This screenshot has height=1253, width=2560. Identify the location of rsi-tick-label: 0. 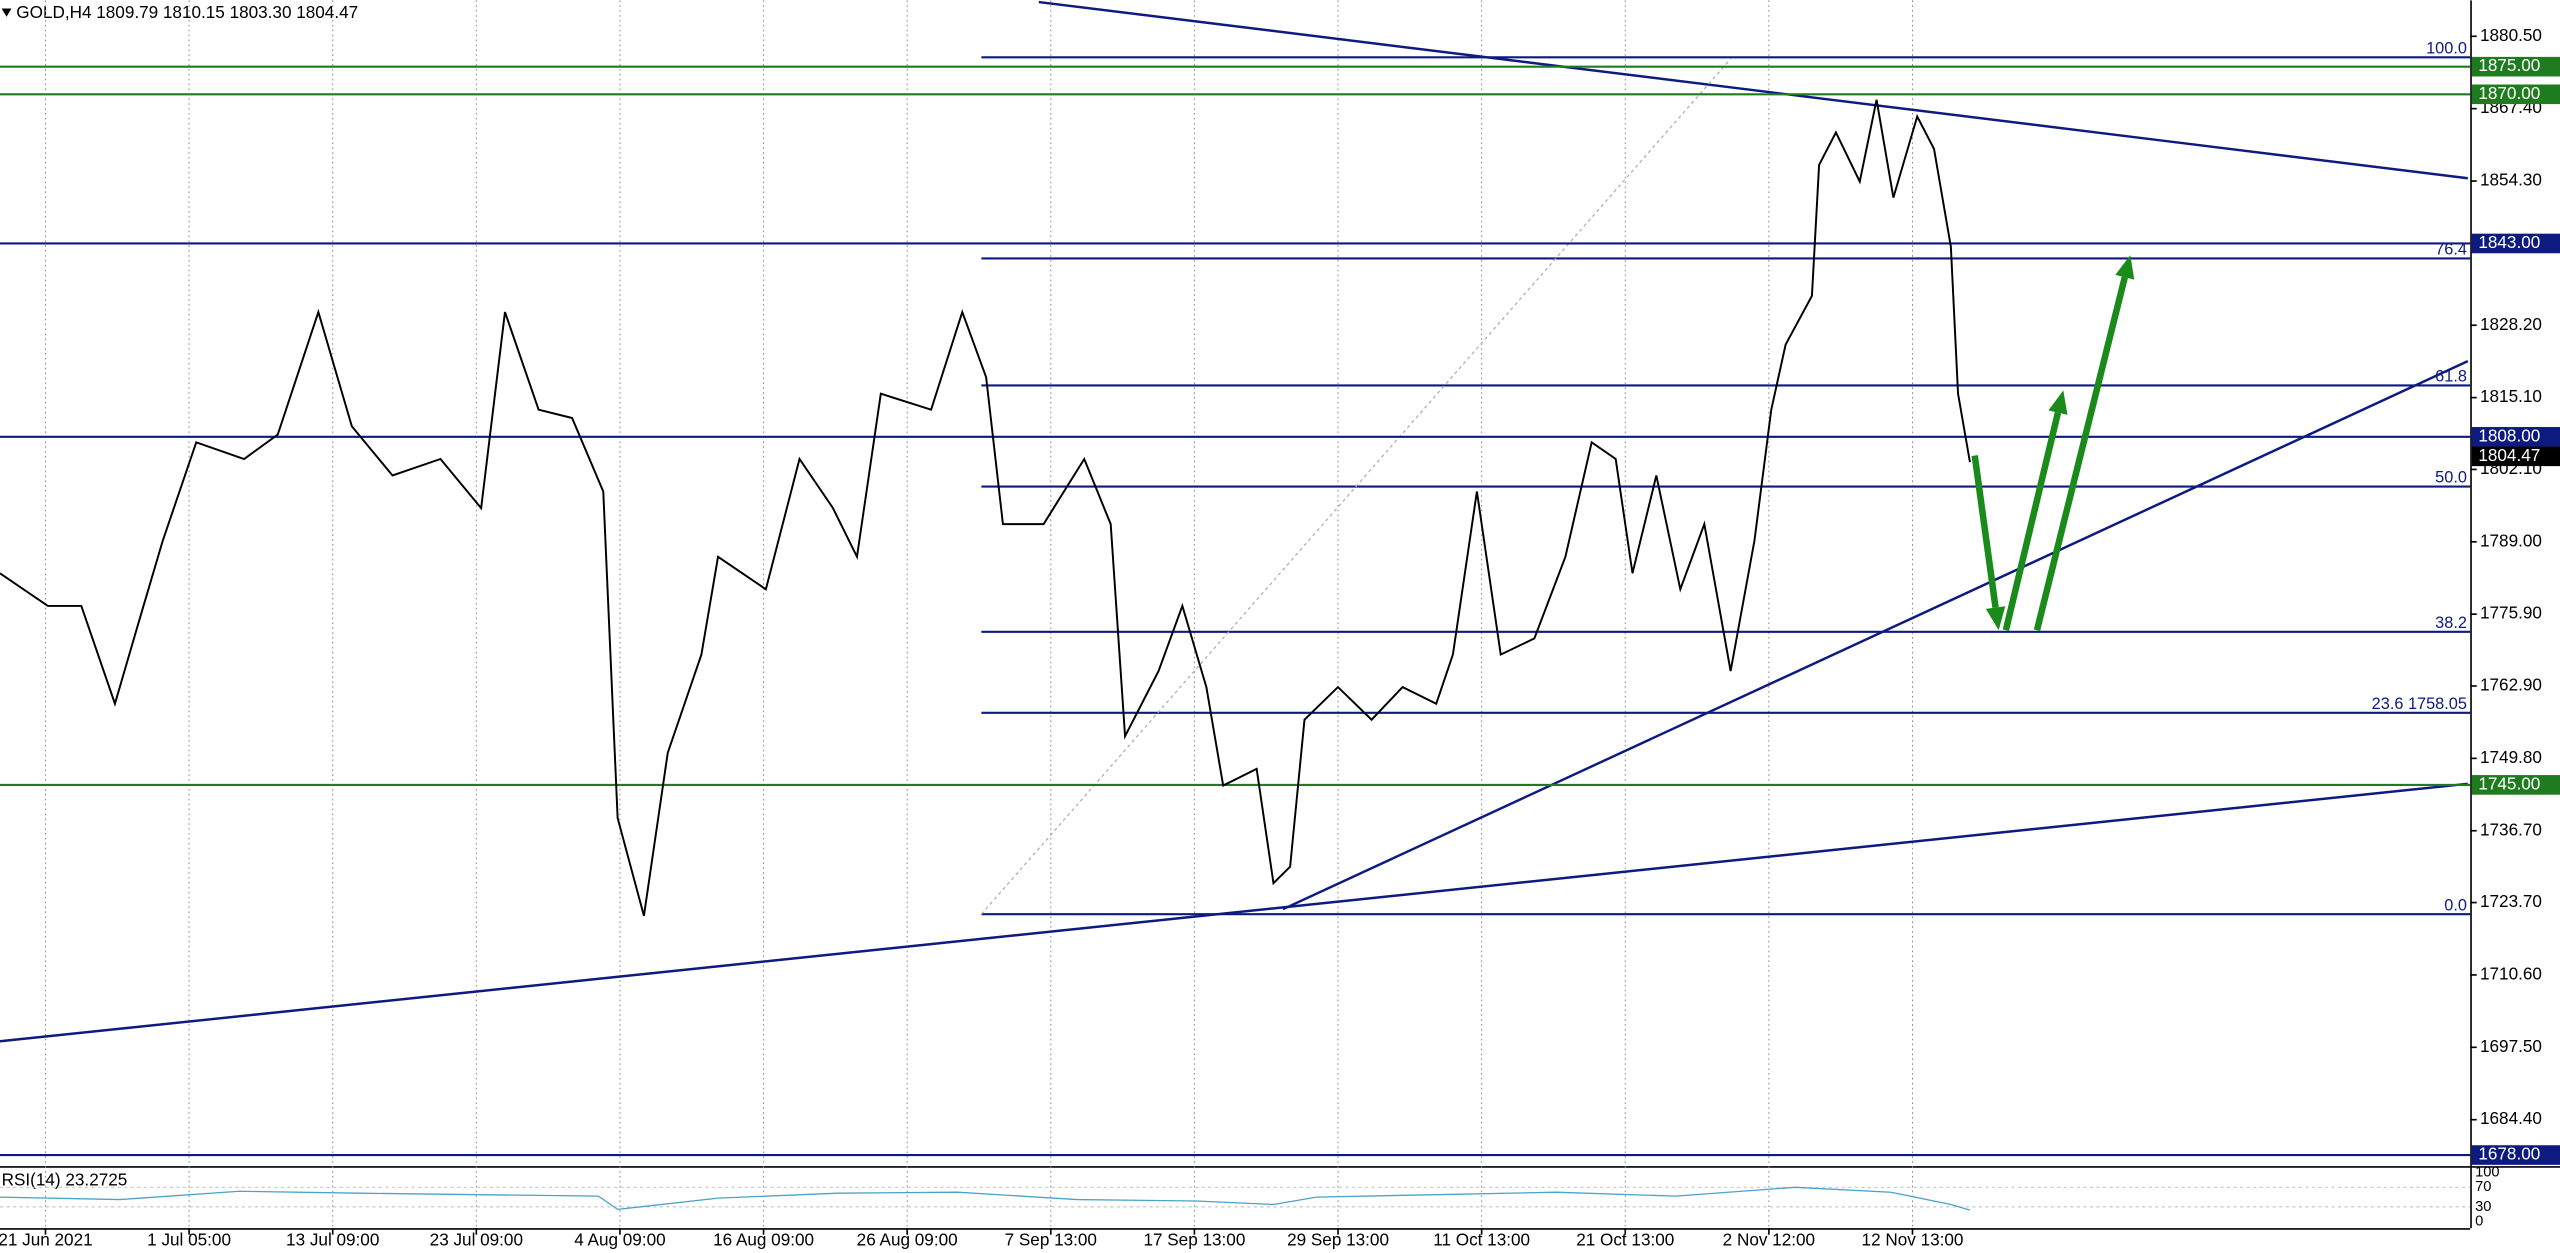
(2479, 1221).